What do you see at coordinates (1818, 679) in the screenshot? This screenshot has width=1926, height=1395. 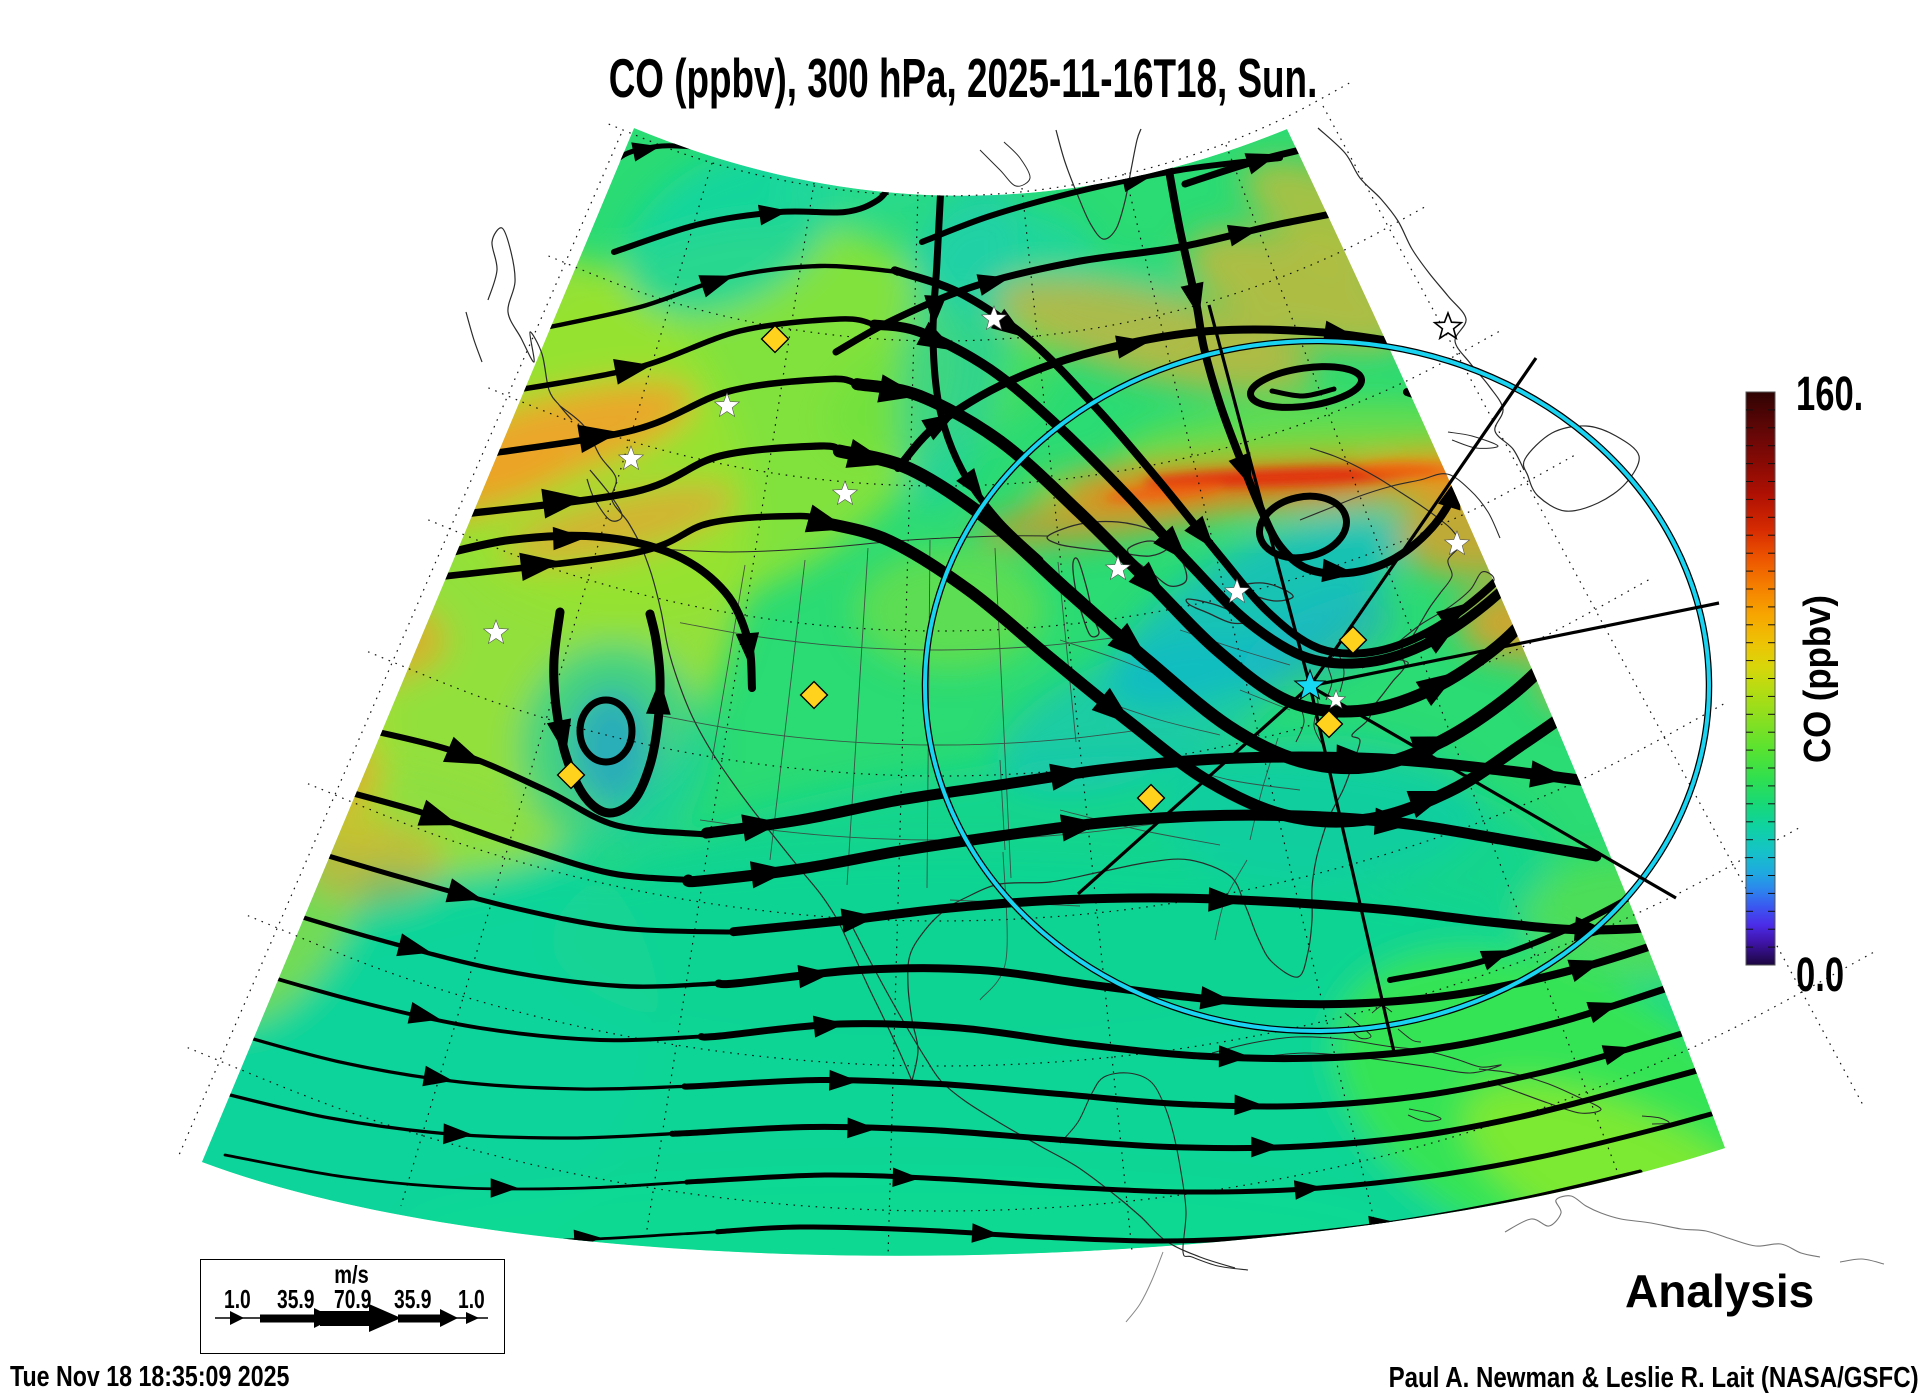 I see `svg-text: CO (ppbv)` at bounding box center [1818, 679].